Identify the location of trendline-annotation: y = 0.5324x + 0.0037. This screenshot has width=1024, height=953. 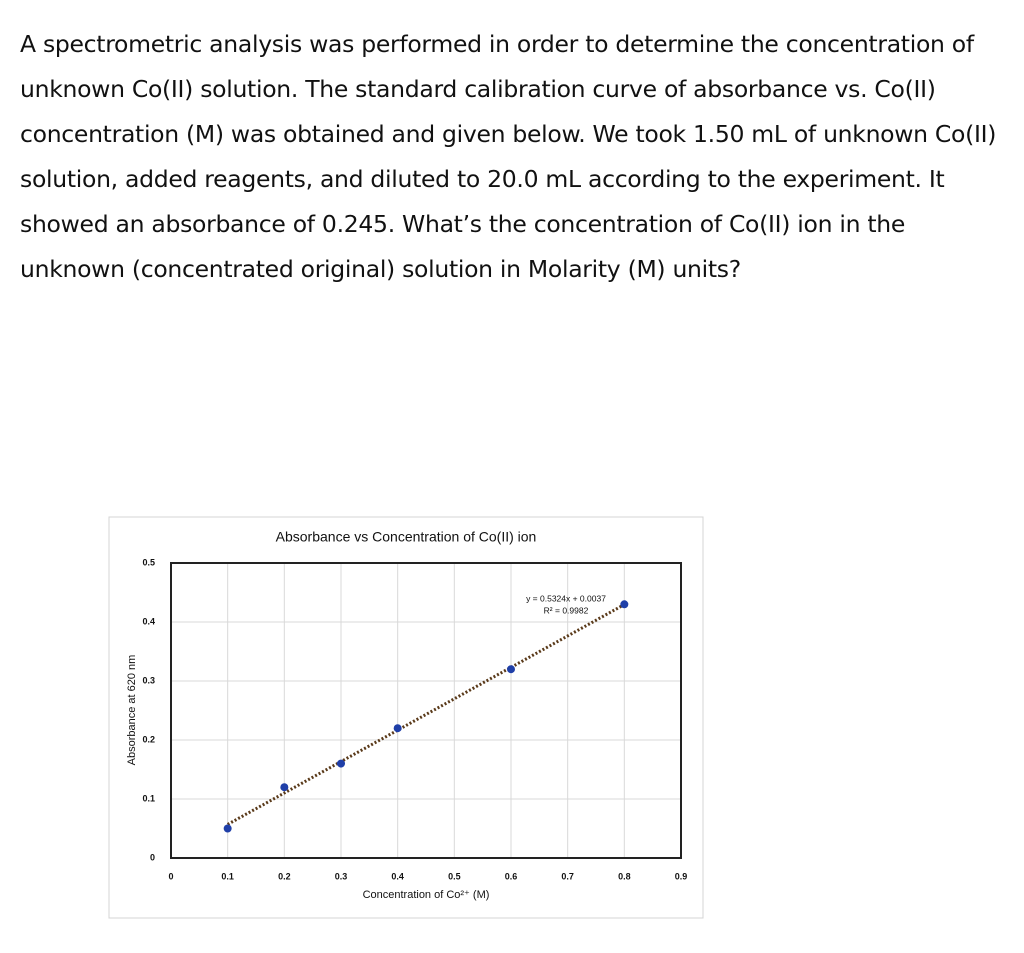
(566, 598).